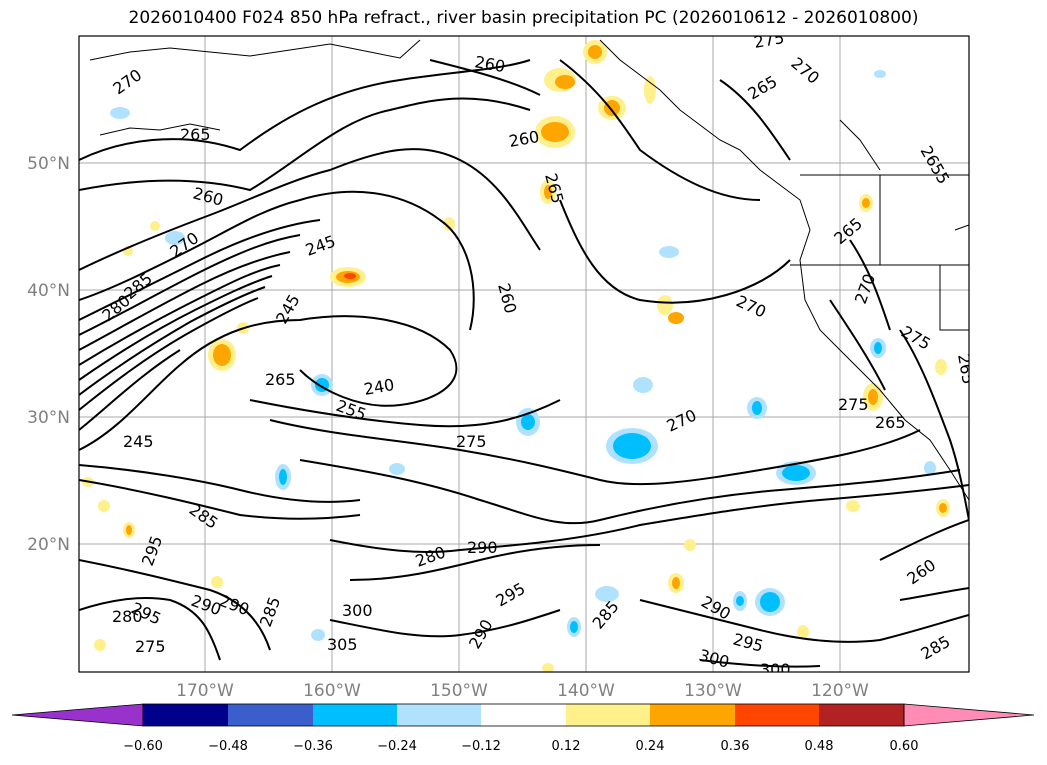 The image size is (1047, 765). Describe the element at coordinates (840, 691) in the screenshot. I see `longitude-label: 120°W` at that location.